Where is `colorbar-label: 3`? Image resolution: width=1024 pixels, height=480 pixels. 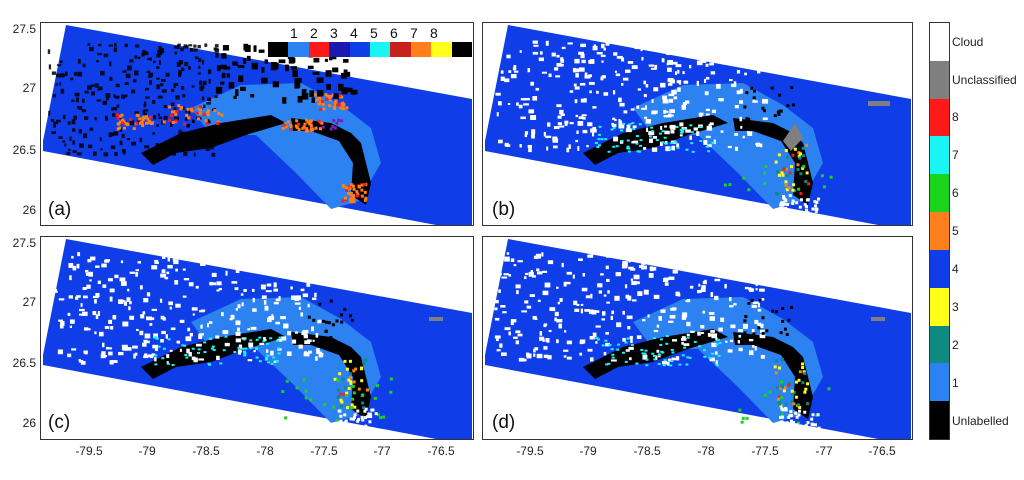
colorbar-label: 3 is located at coordinates (955, 307).